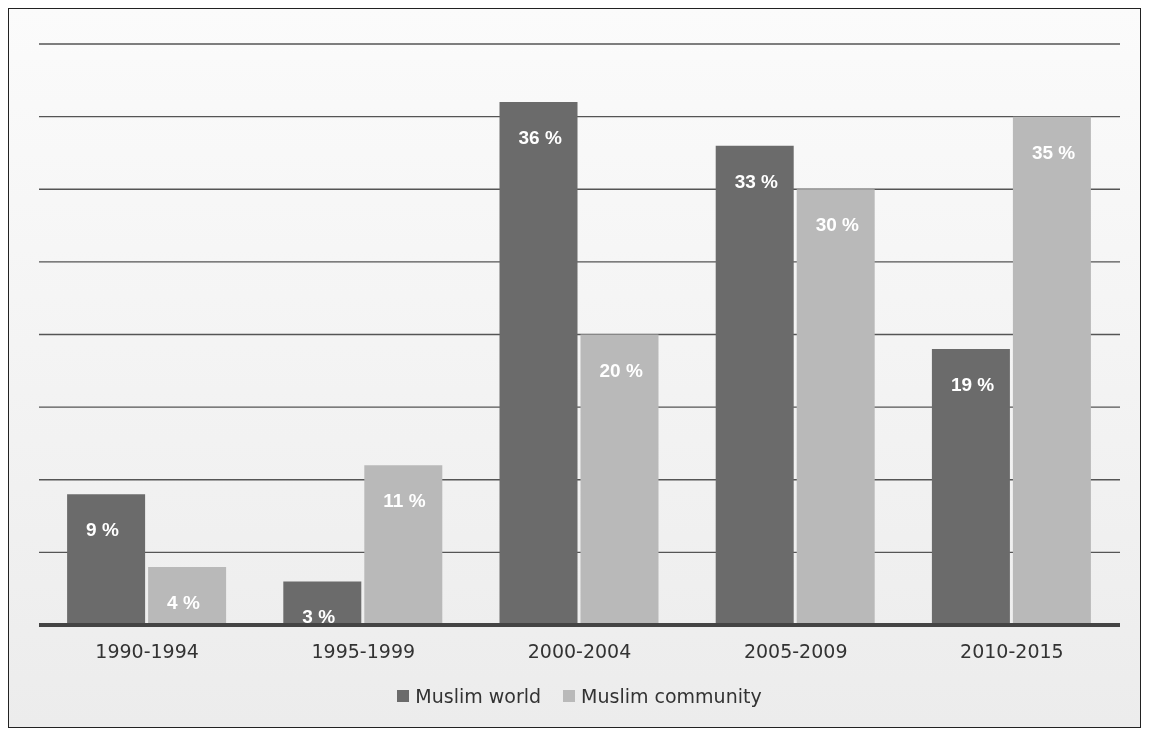 The height and width of the screenshot is (736, 1149). What do you see at coordinates (1012, 651) in the screenshot?
I see `x-tick-label: 2010-2015` at bounding box center [1012, 651].